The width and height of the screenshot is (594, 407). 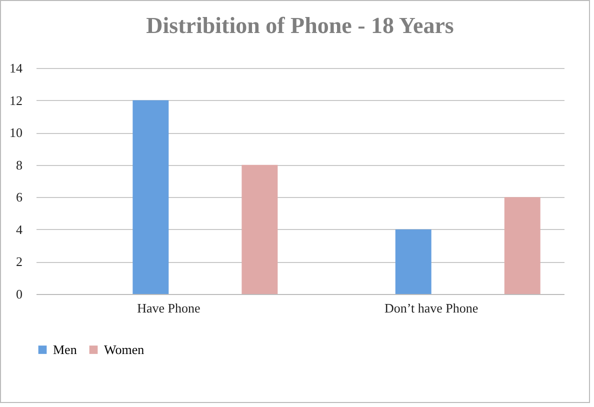 I want to click on legend-label: Men, so click(x=65, y=349).